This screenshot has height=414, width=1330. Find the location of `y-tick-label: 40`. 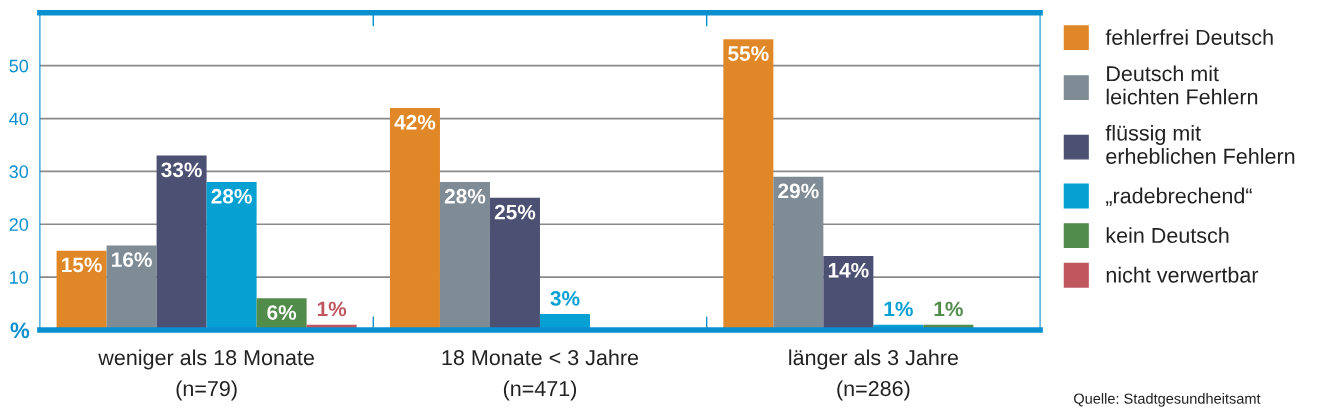

y-tick-label: 40 is located at coordinates (19, 119).